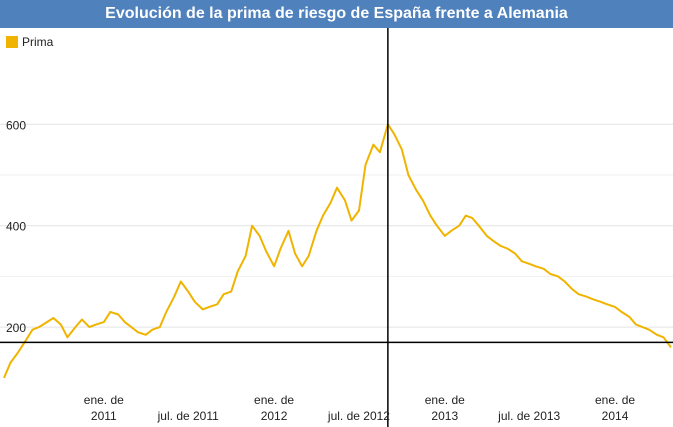 Image resolution: width=673 pixels, height=427 pixels. I want to click on x-tick-label-2013-07-01: jul. de 2013, so click(528, 416).